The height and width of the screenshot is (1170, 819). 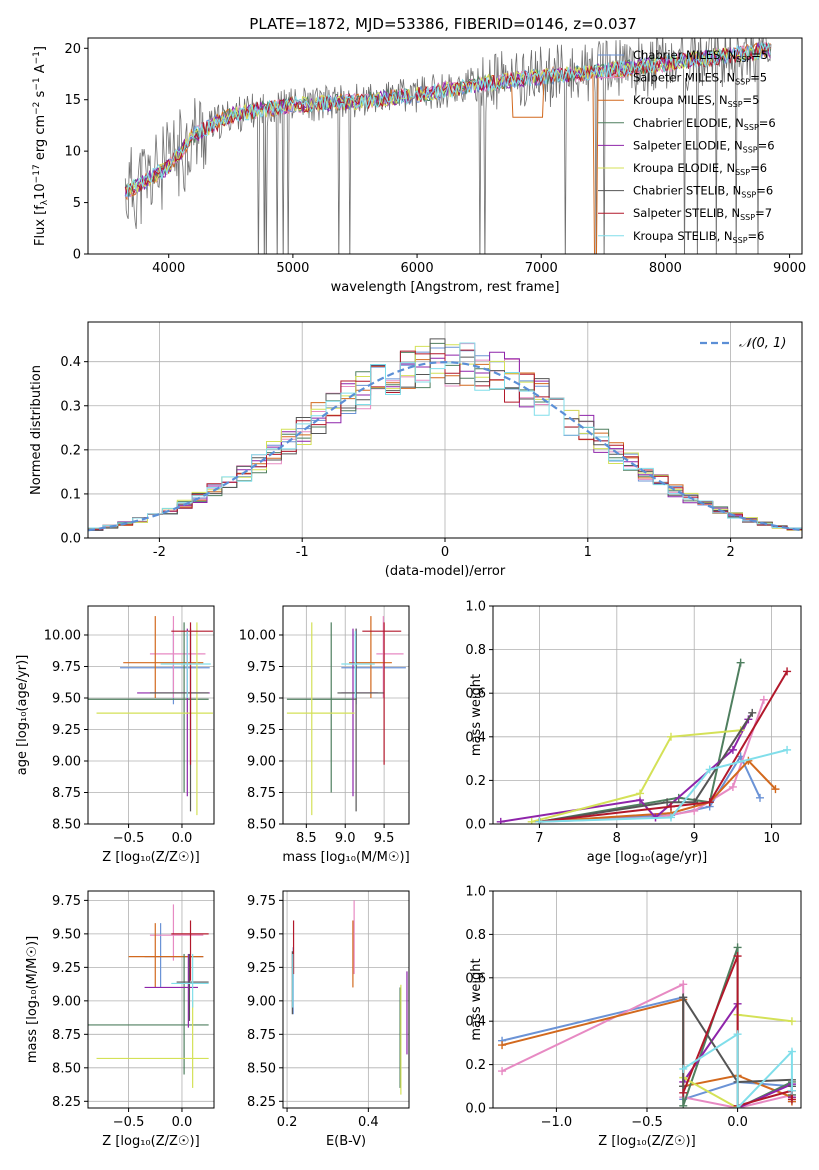 I want to click on x-axis-label: mass [log₁₀(M/M☉)], so click(x=345, y=857).